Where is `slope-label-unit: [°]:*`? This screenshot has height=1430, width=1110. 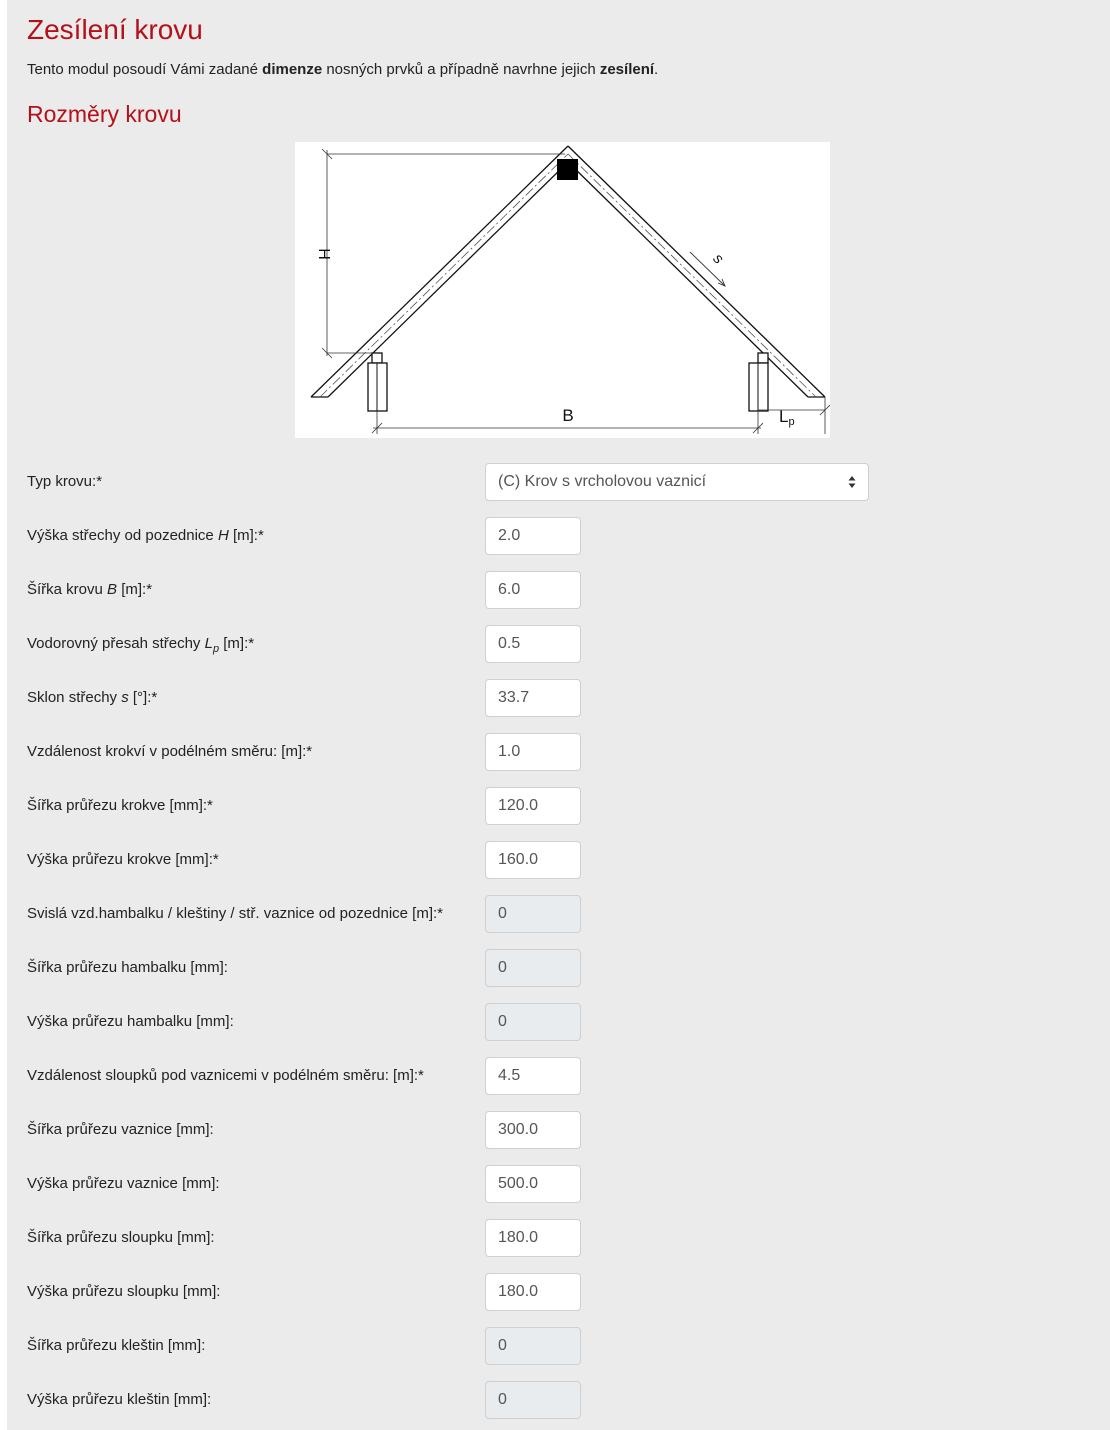
slope-label-unit: [°]:* is located at coordinates (143, 697).